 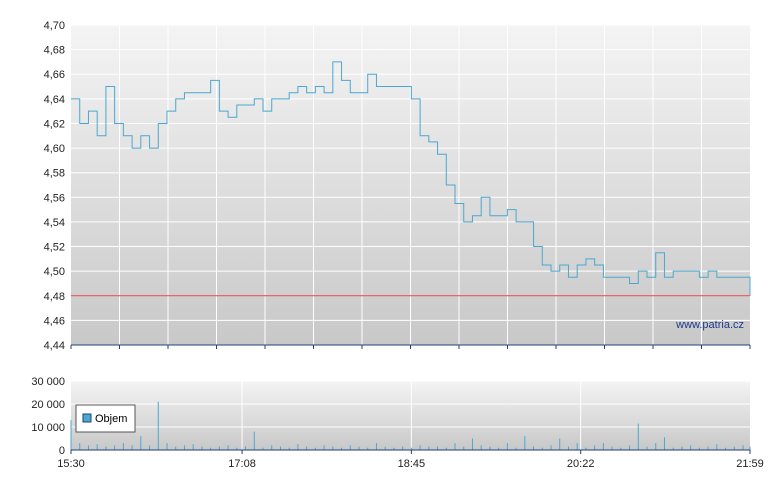 What do you see at coordinates (54, 346) in the screenshot?
I see `price-y-tick-label: 4,44` at bounding box center [54, 346].